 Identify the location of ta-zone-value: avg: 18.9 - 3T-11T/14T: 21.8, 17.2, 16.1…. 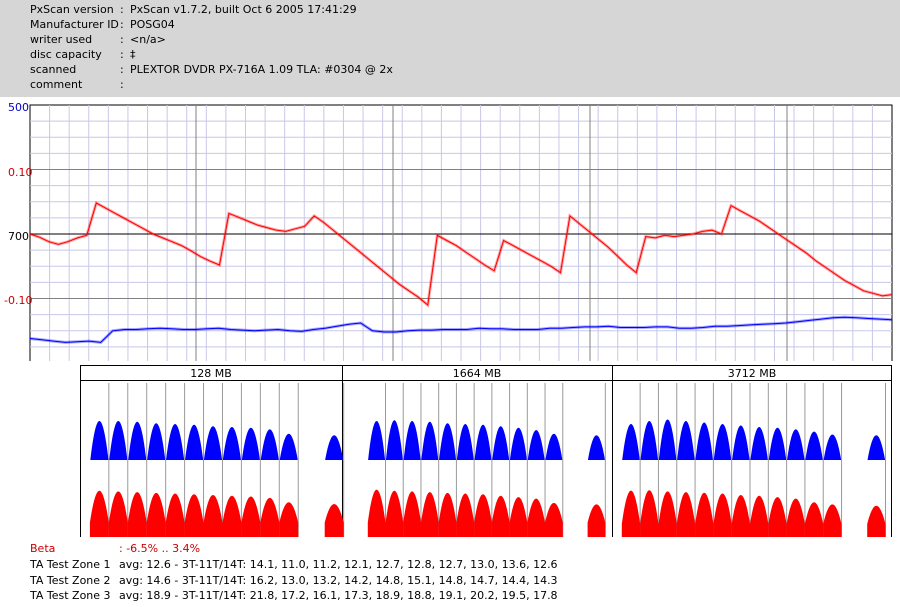
(338, 595).